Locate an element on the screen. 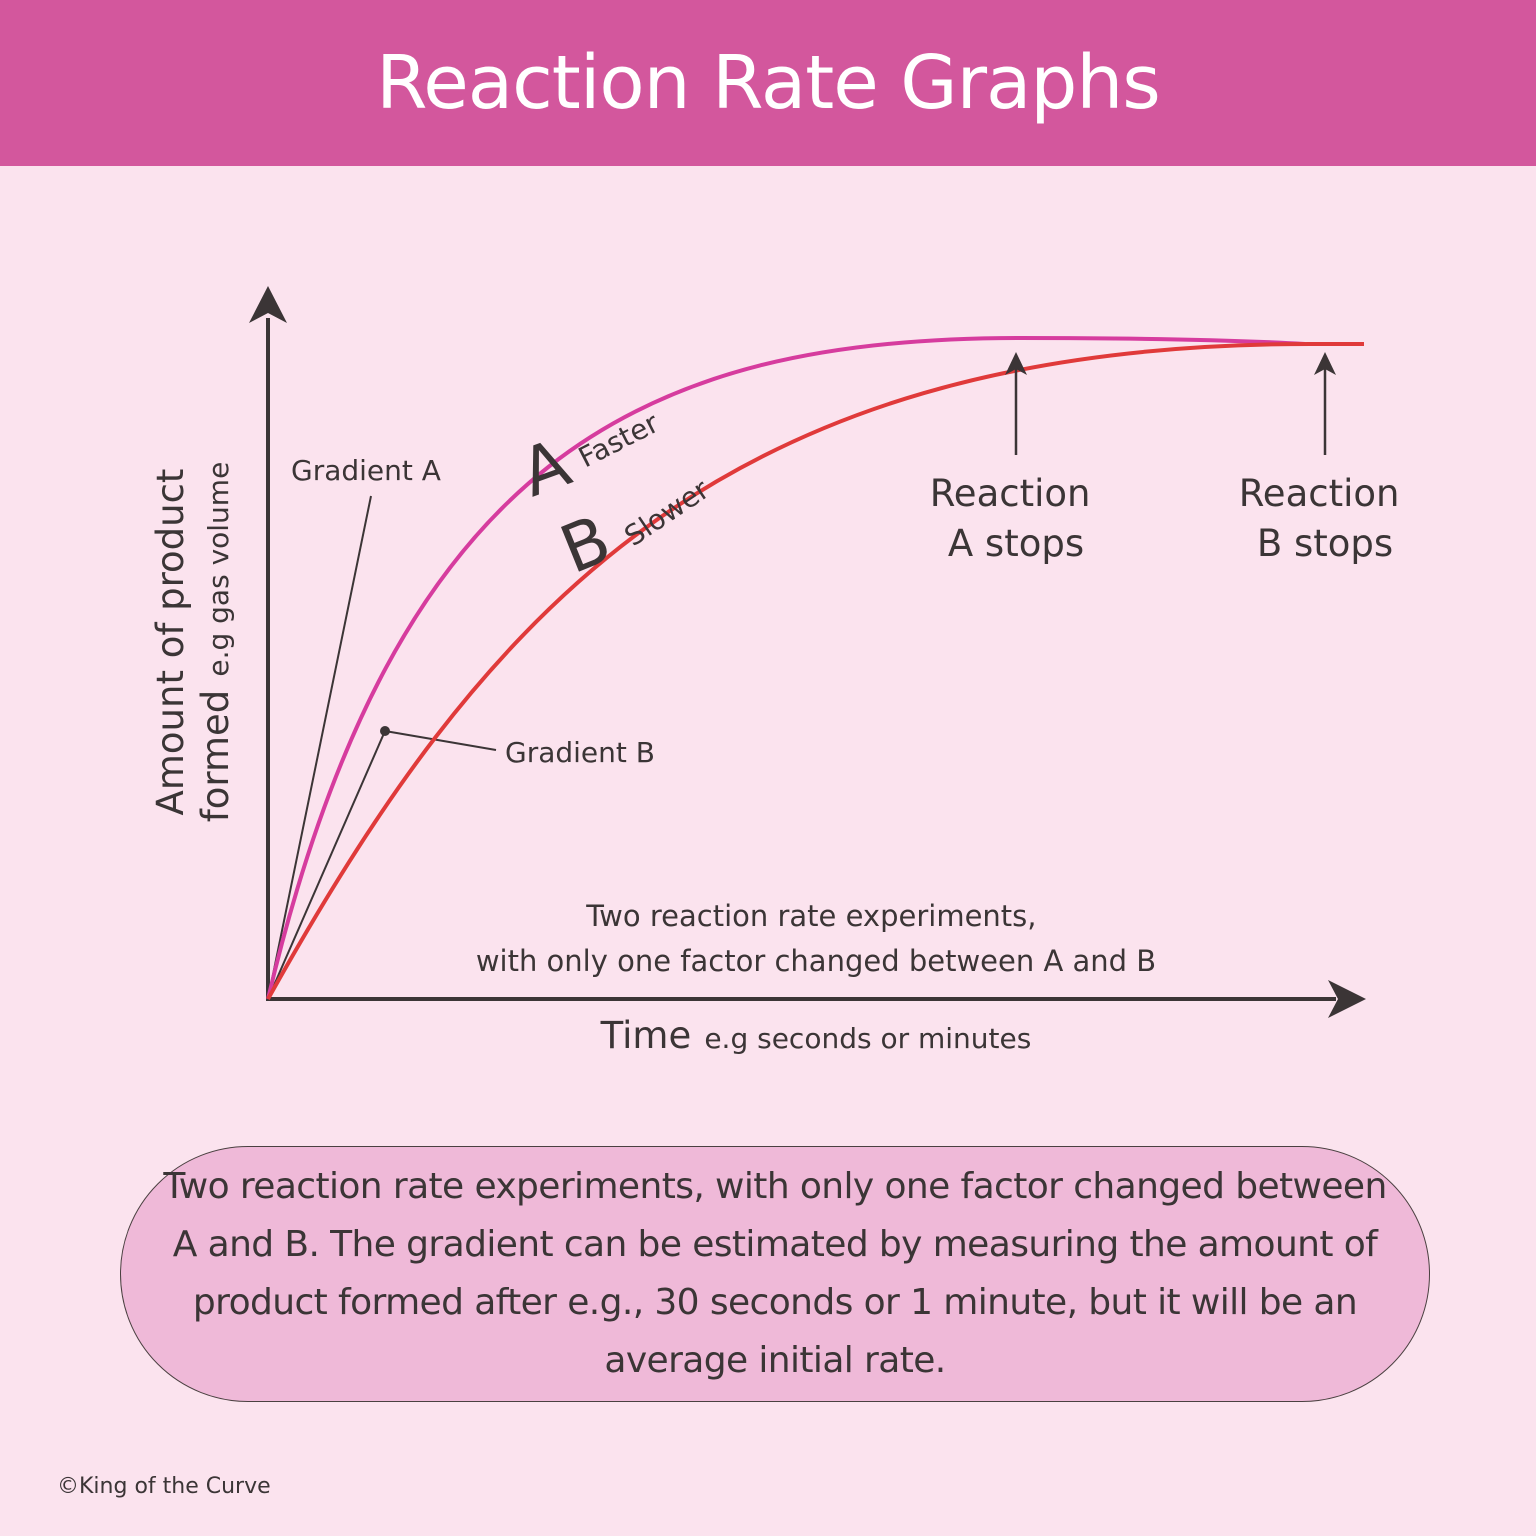  y-axis-label-sub-suffix: e.g gas volume is located at coordinates (218, 569).